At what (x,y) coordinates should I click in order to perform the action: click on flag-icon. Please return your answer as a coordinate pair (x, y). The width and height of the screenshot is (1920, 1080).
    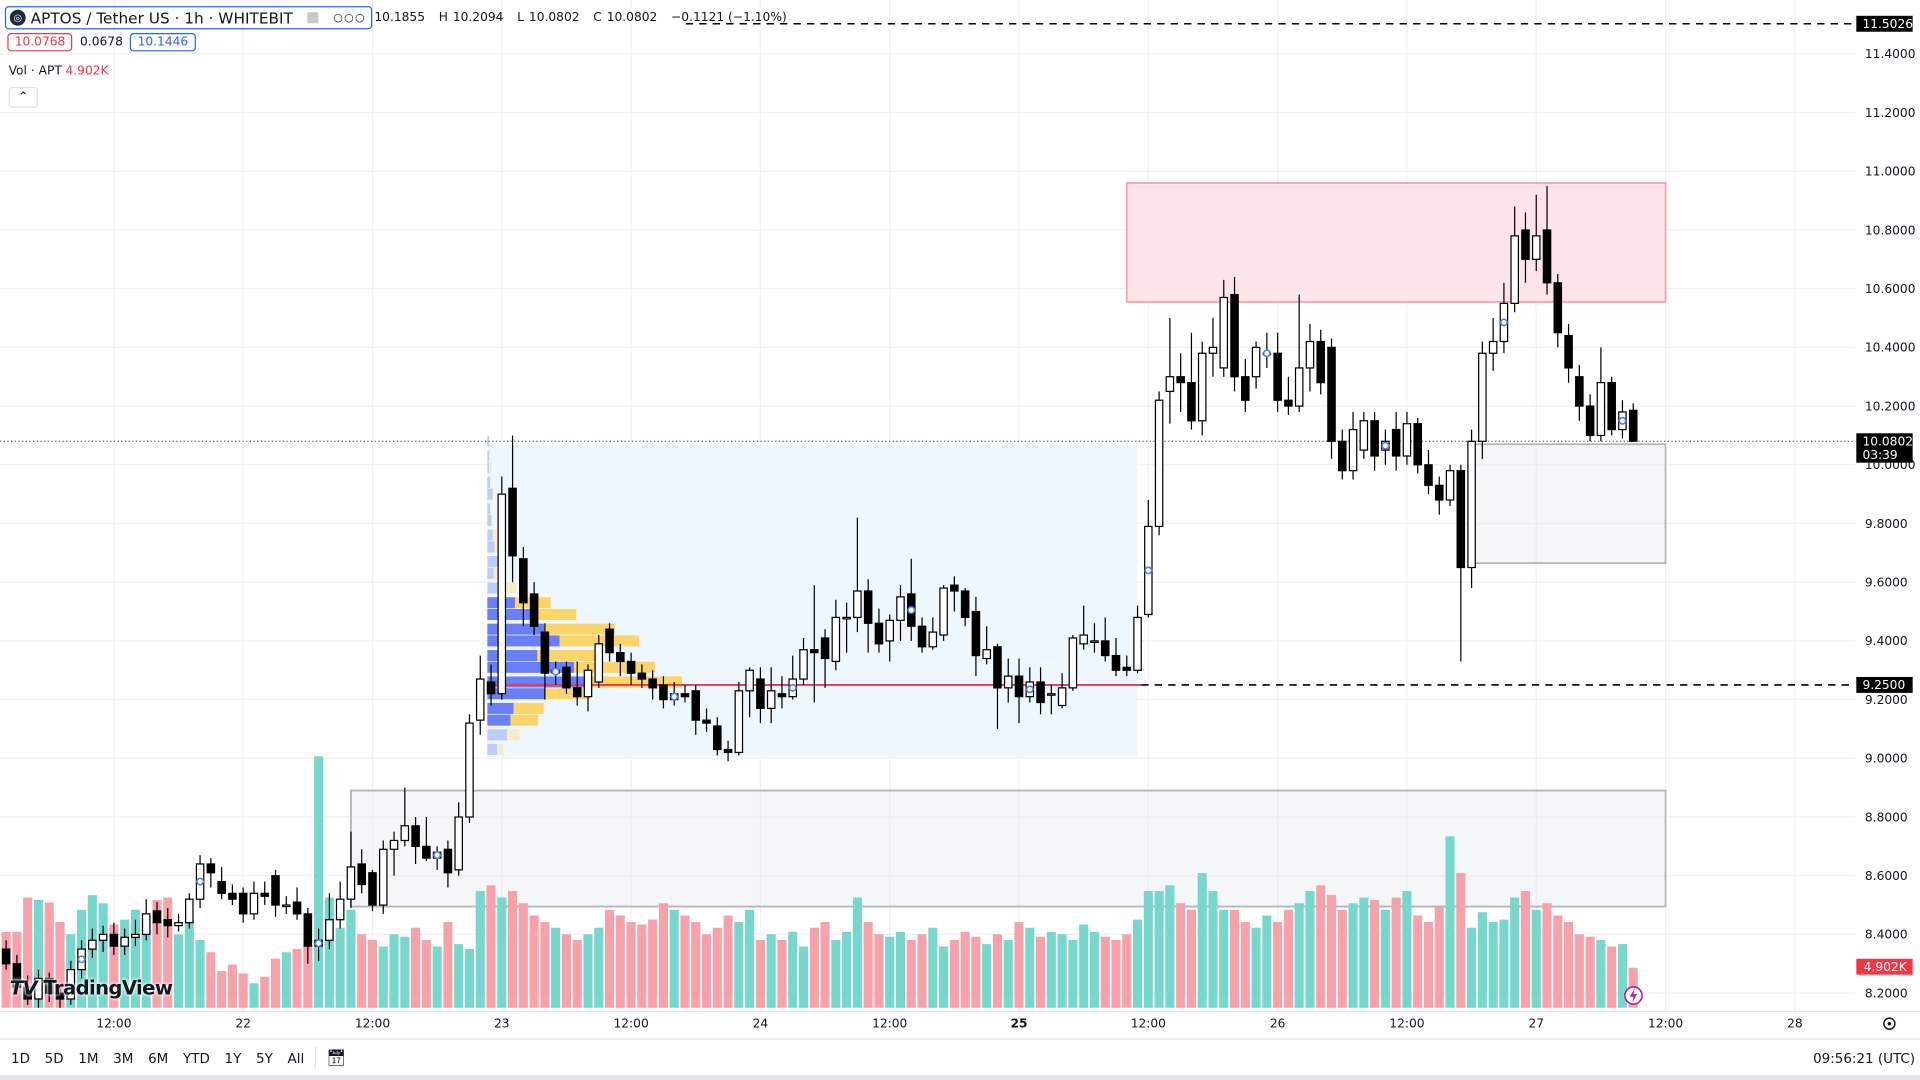
    Looking at the image, I should click on (313, 18).